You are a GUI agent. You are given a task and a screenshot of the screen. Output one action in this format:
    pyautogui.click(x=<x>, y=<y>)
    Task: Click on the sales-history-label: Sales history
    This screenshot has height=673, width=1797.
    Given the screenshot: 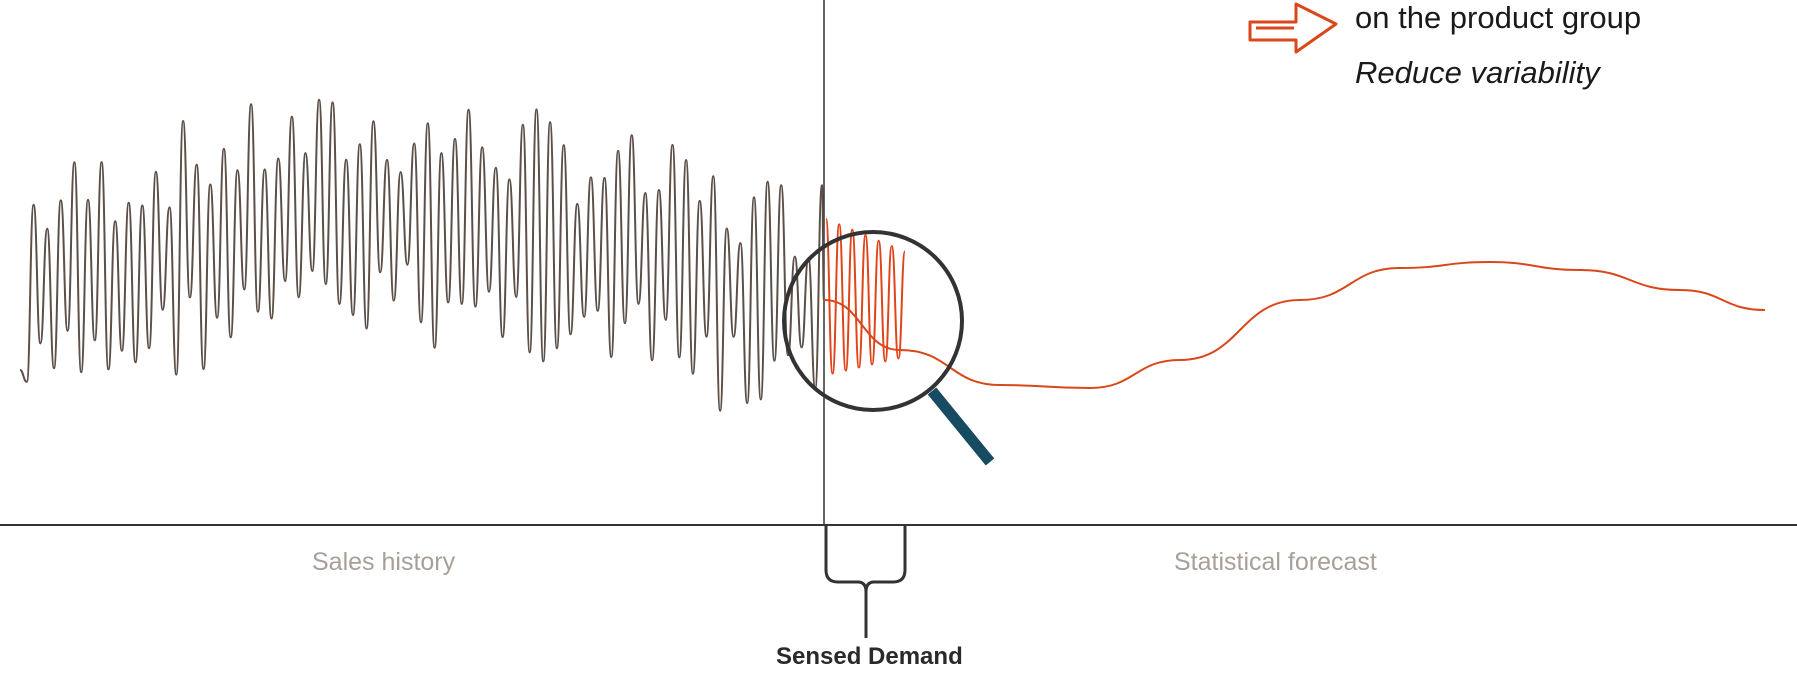 What is the action you would take?
    pyautogui.click(x=384, y=562)
    